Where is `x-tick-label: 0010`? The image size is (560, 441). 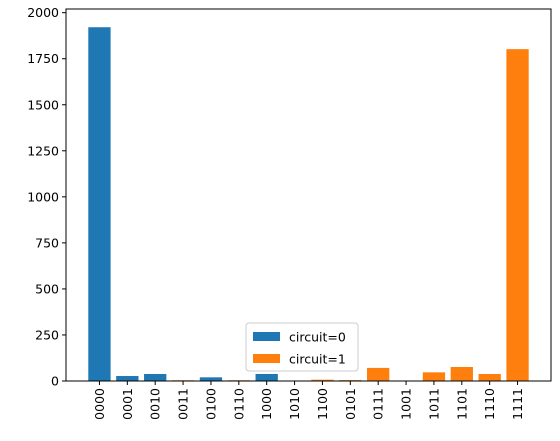
x-tick-label: 0010 is located at coordinates (155, 404).